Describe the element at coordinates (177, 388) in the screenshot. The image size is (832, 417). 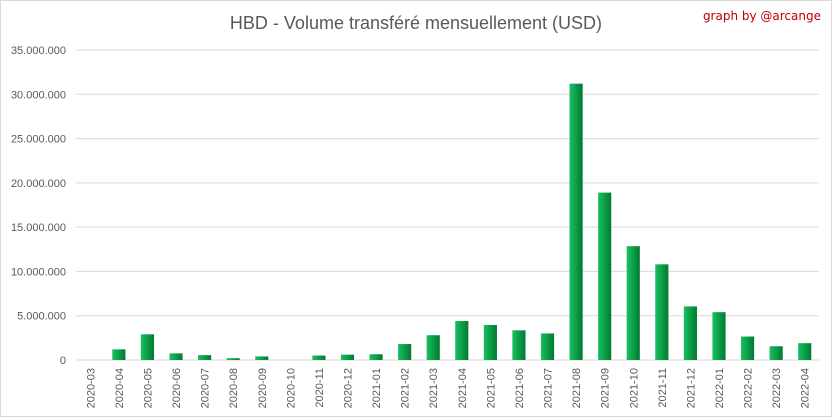
I see `x-tick-label: 2020-06` at that location.